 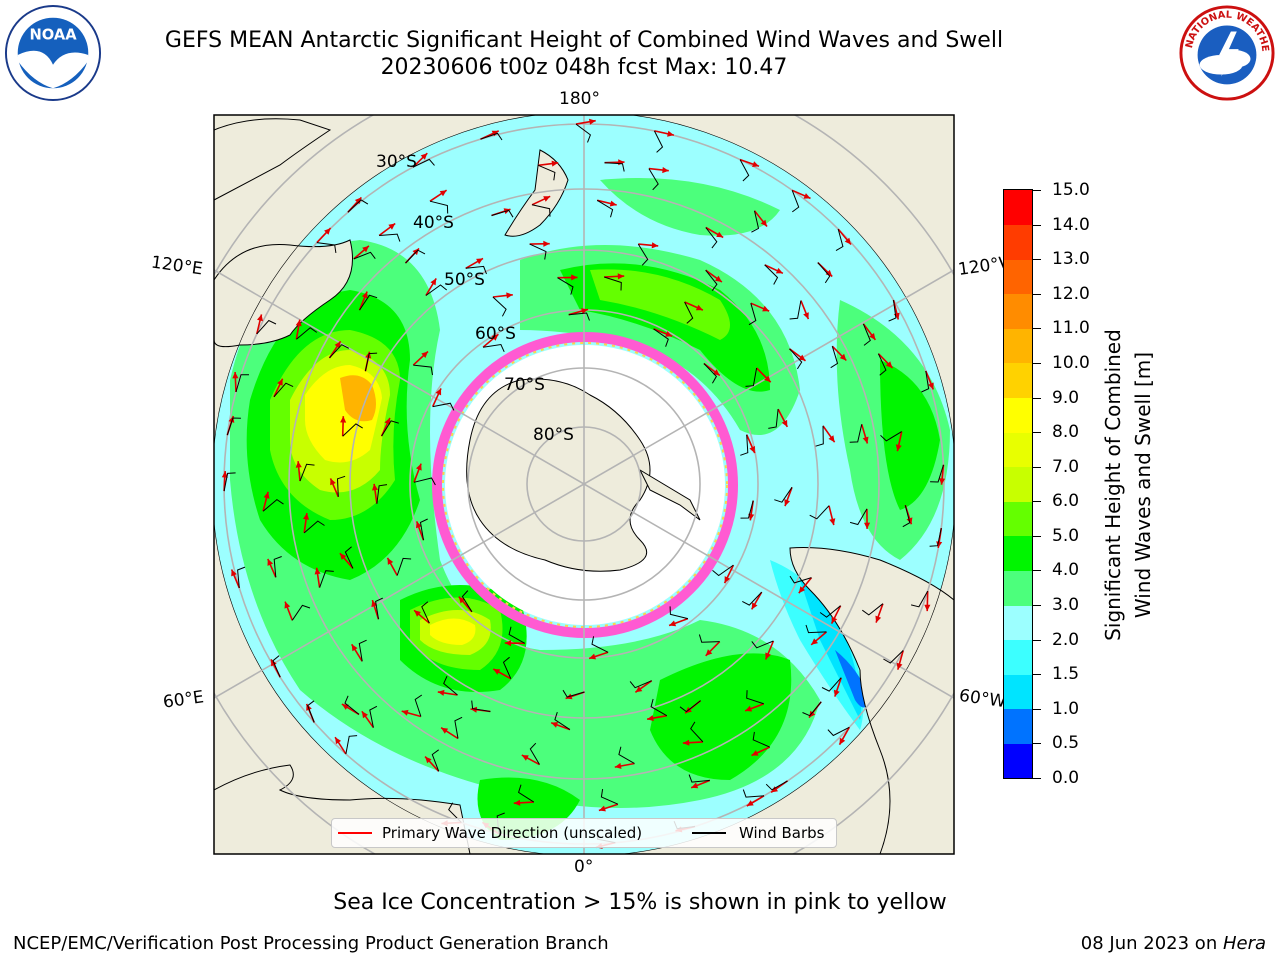 I want to click on colorbar-tick-label: 1.0, so click(x=1066, y=709).